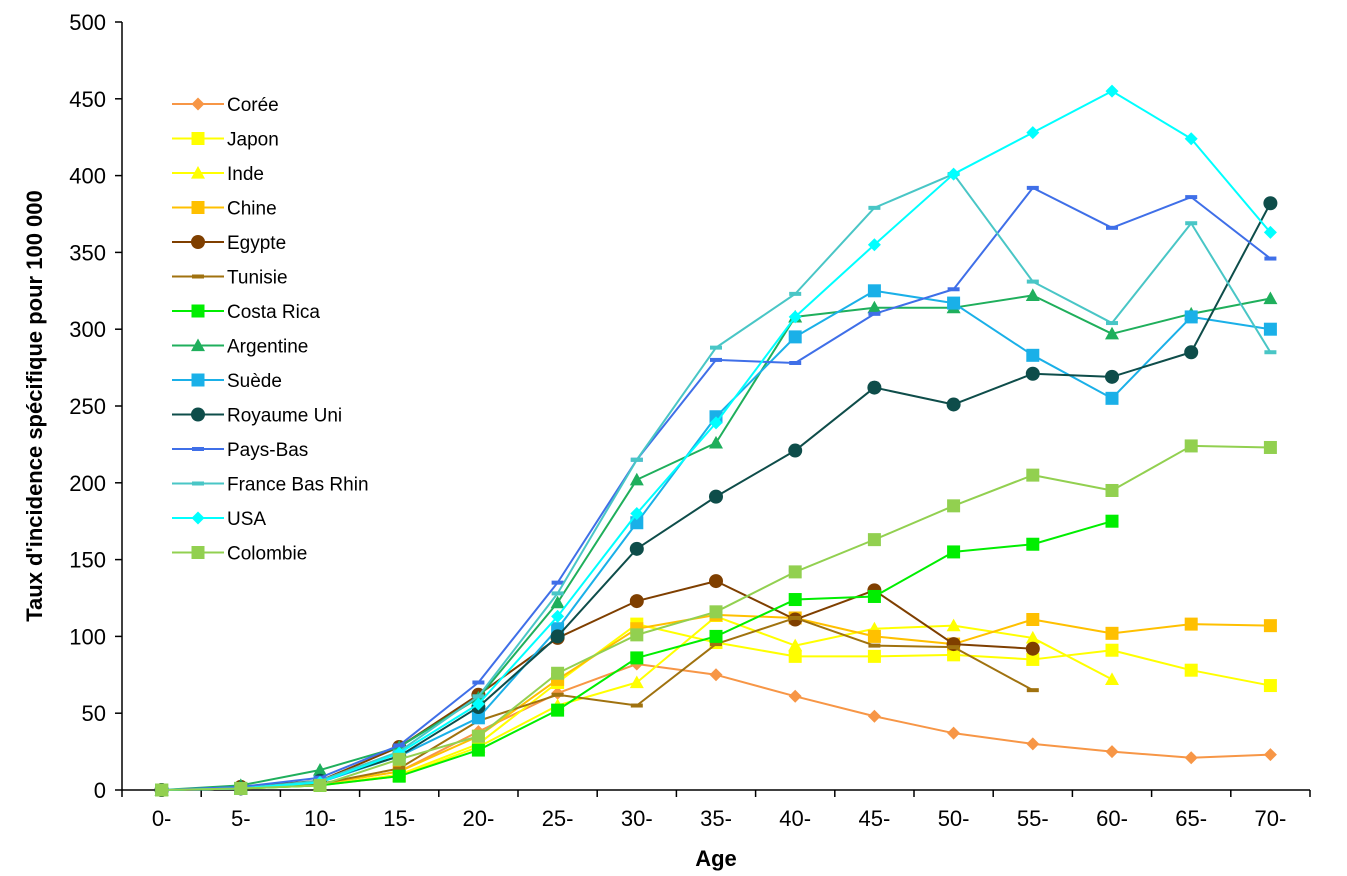 The width and height of the screenshot is (1347, 876). I want to click on y-tick-label: 450, so click(87, 99).